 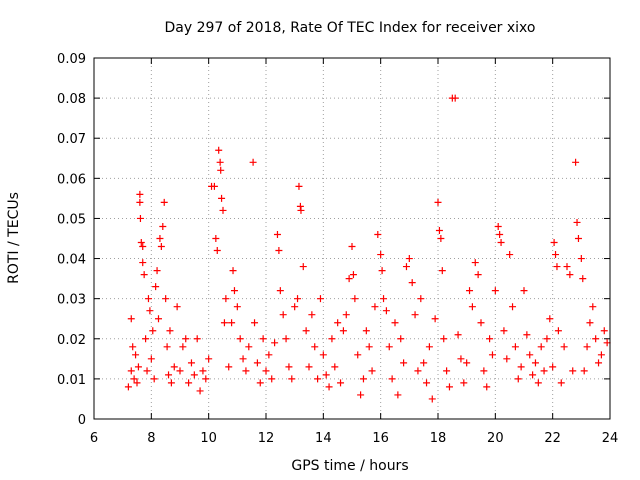 I want to click on x-tick-label: 6, so click(x=94, y=438).